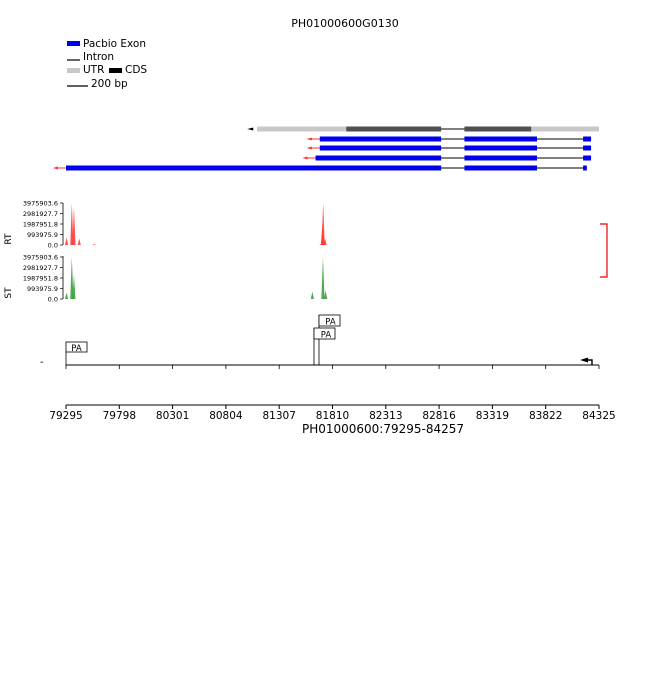 The height and width of the screenshot is (684, 667). I want to click on axis-title: PH01000600:79295-84257, so click(383, 429).